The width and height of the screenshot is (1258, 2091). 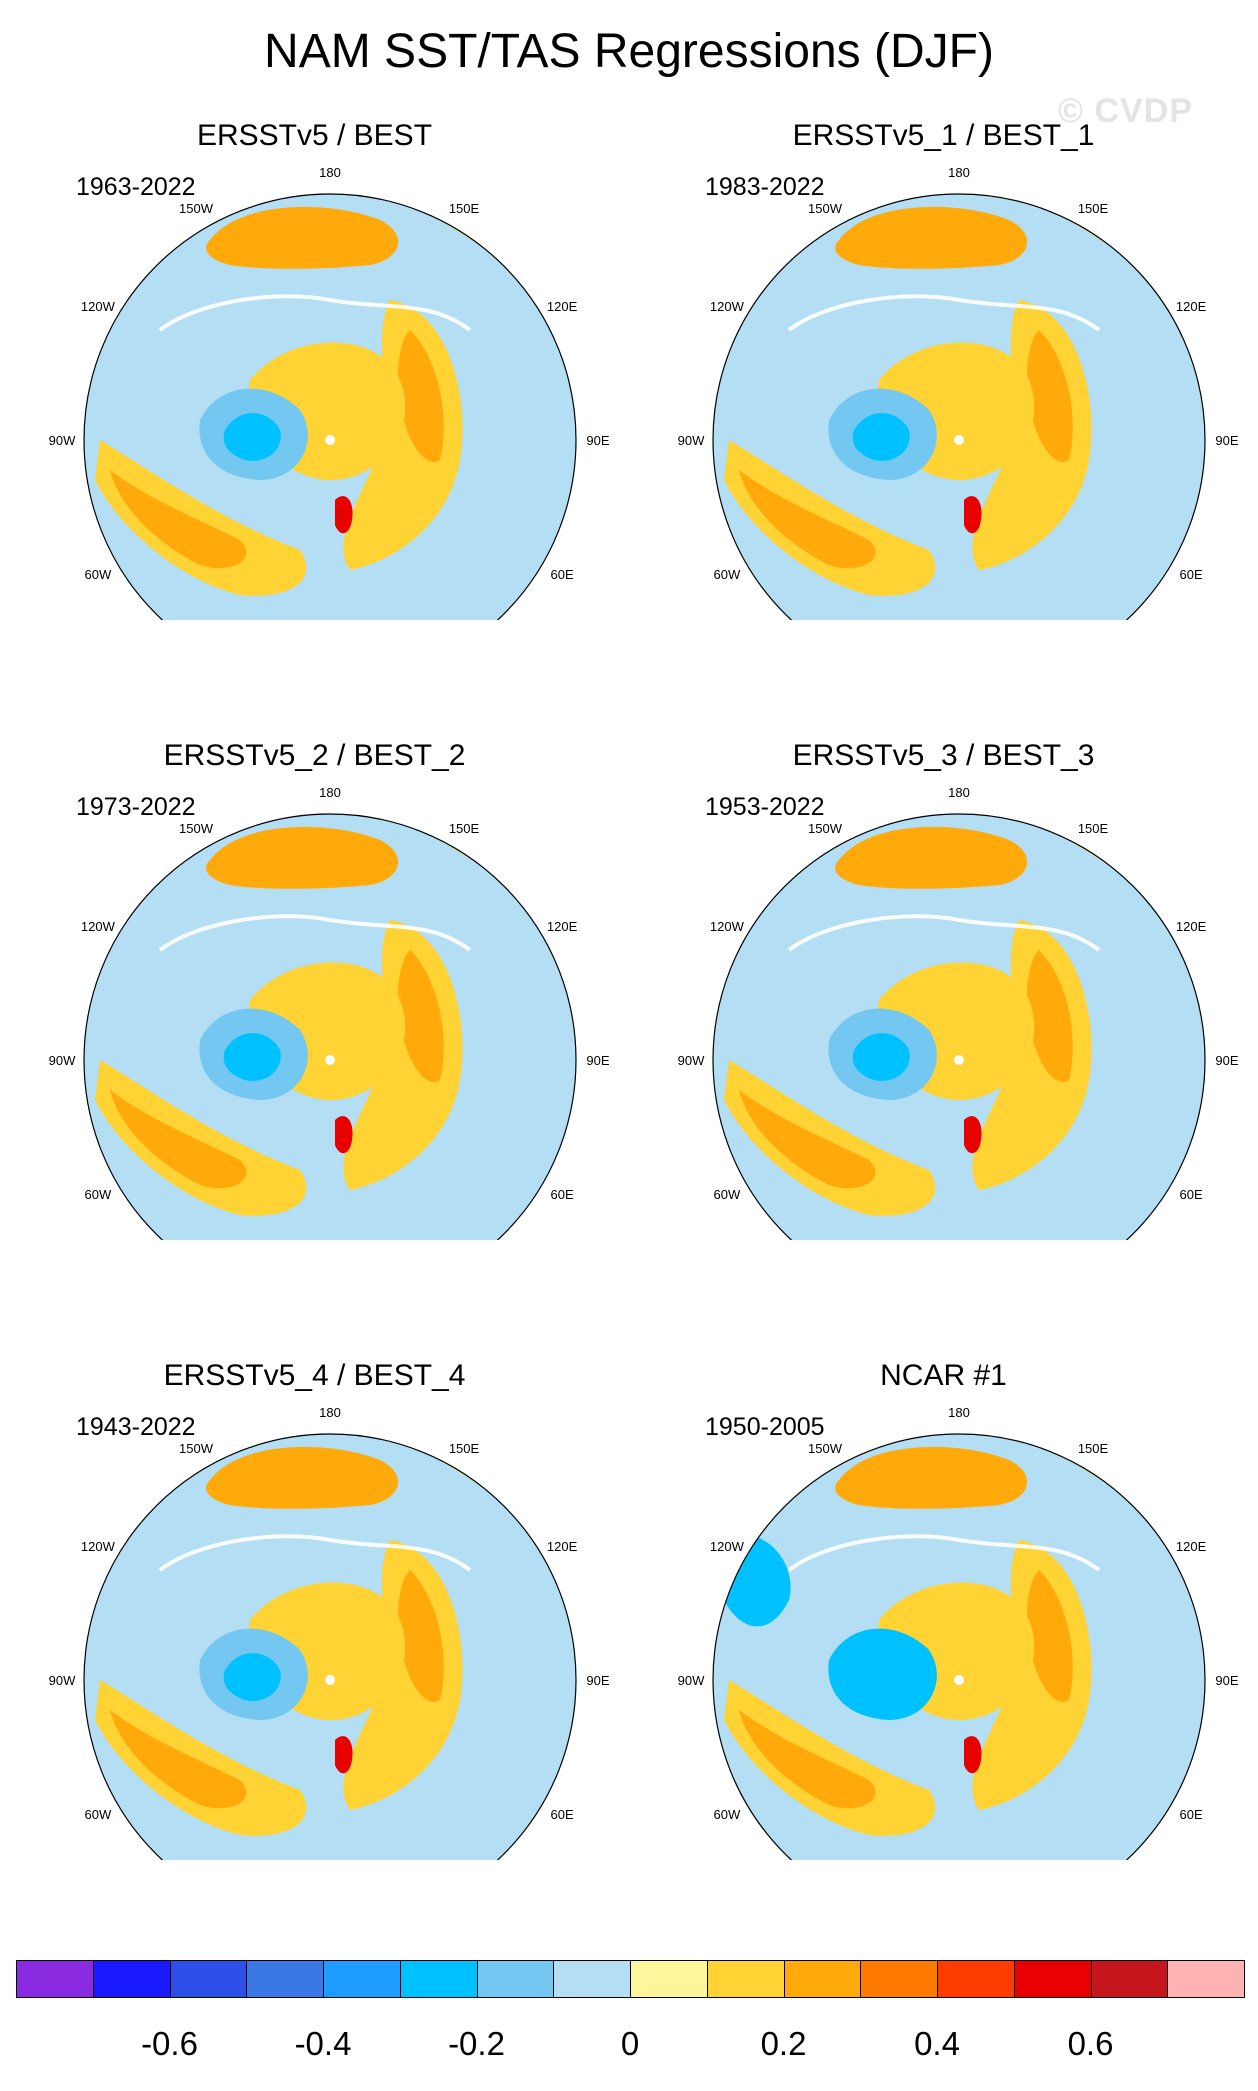 What do you see at coordinates (1125, 111) in the screenshot?
I see `cvdp-watermark: © CVDP` at bounding box center [1125, 111].